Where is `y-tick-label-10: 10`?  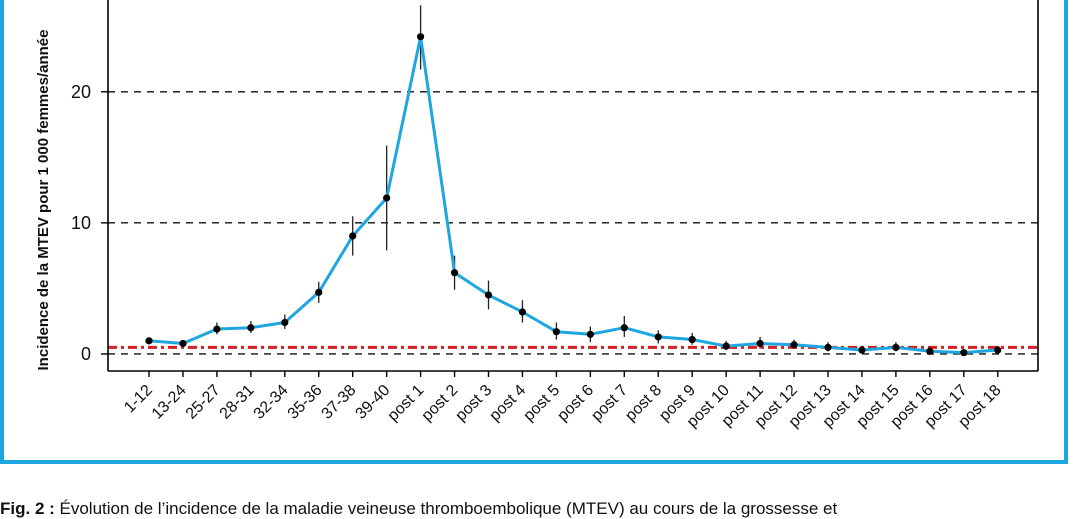
y-tick-label-10: 10 is located at coordinates (81, 223).